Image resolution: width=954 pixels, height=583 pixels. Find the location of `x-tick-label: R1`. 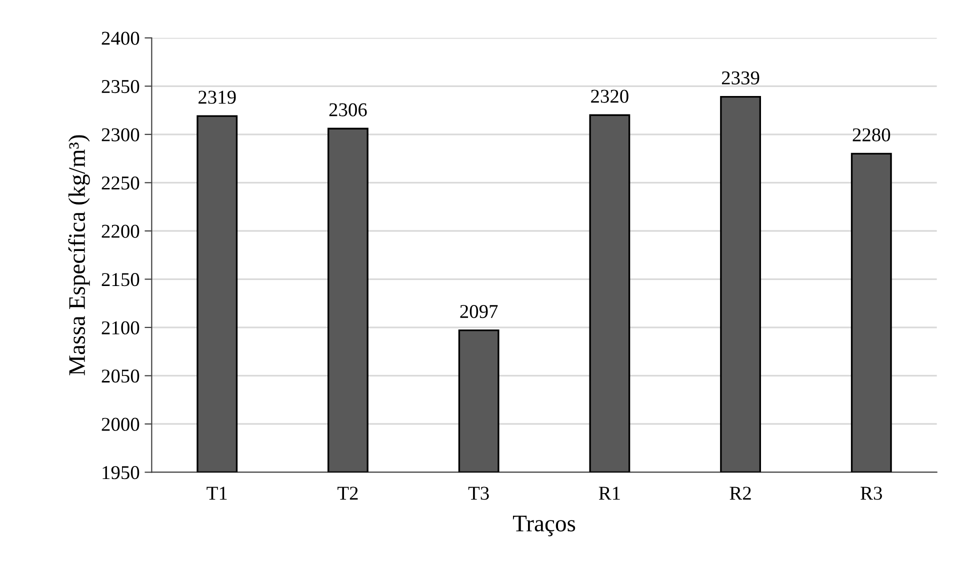

x-tick-label: R1 is located at coordinates (609, 493).